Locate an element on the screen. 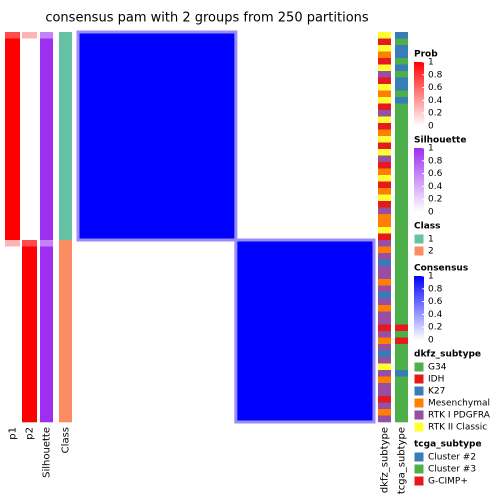  tick-label: 0.2 is located at coordinates (435, 200).